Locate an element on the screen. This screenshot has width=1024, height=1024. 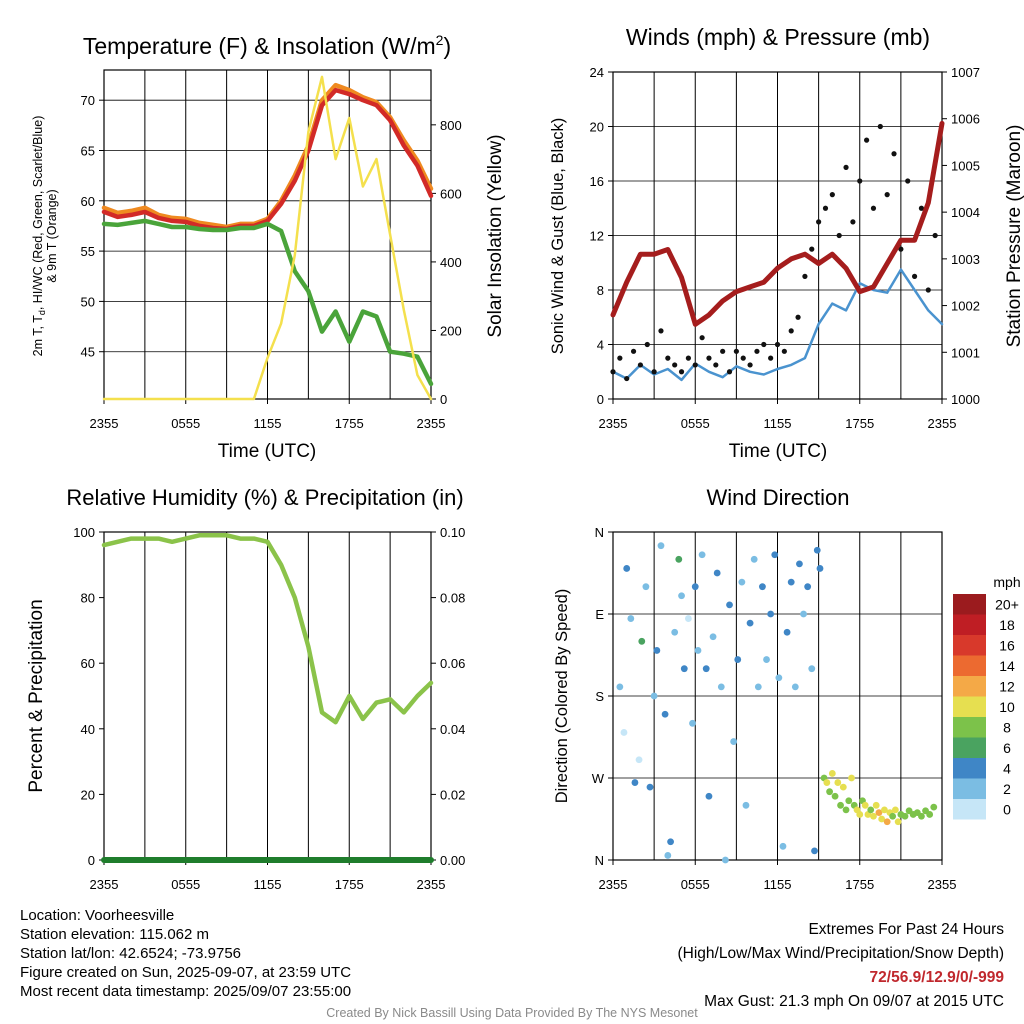
winds-y2label: Station Pressure (Maroon) is located at coordinates (1014, 236).